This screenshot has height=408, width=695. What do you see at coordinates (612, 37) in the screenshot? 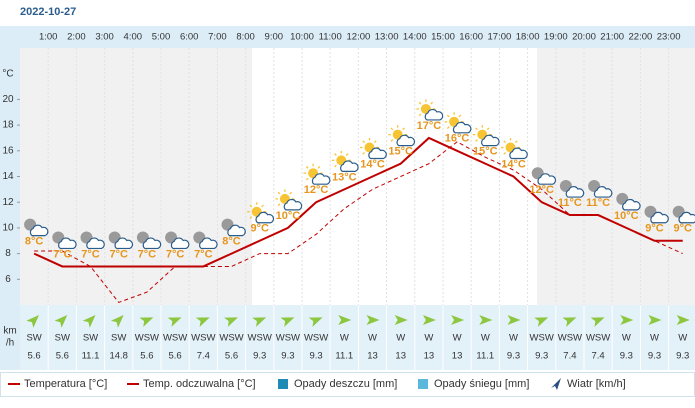
I see `hour-label: 21:00` at bounding box center [612, 37].